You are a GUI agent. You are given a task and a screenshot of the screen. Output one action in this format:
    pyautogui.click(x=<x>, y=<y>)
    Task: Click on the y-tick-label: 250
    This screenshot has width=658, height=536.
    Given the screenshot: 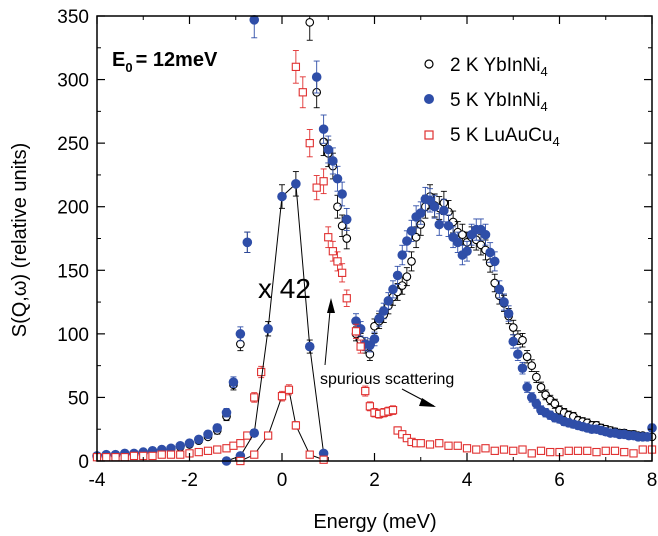 What is the action you would take?
    pyautogui.click(x=73, y=144)
    